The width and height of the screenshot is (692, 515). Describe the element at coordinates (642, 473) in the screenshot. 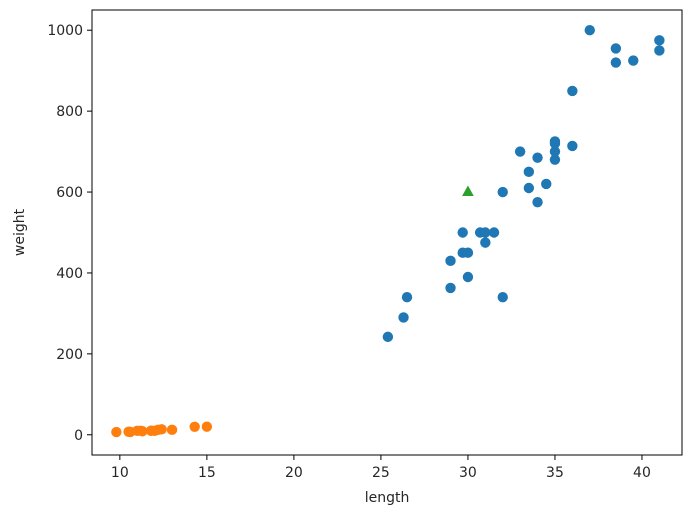

I see `x-tick-label: 40` at that location.